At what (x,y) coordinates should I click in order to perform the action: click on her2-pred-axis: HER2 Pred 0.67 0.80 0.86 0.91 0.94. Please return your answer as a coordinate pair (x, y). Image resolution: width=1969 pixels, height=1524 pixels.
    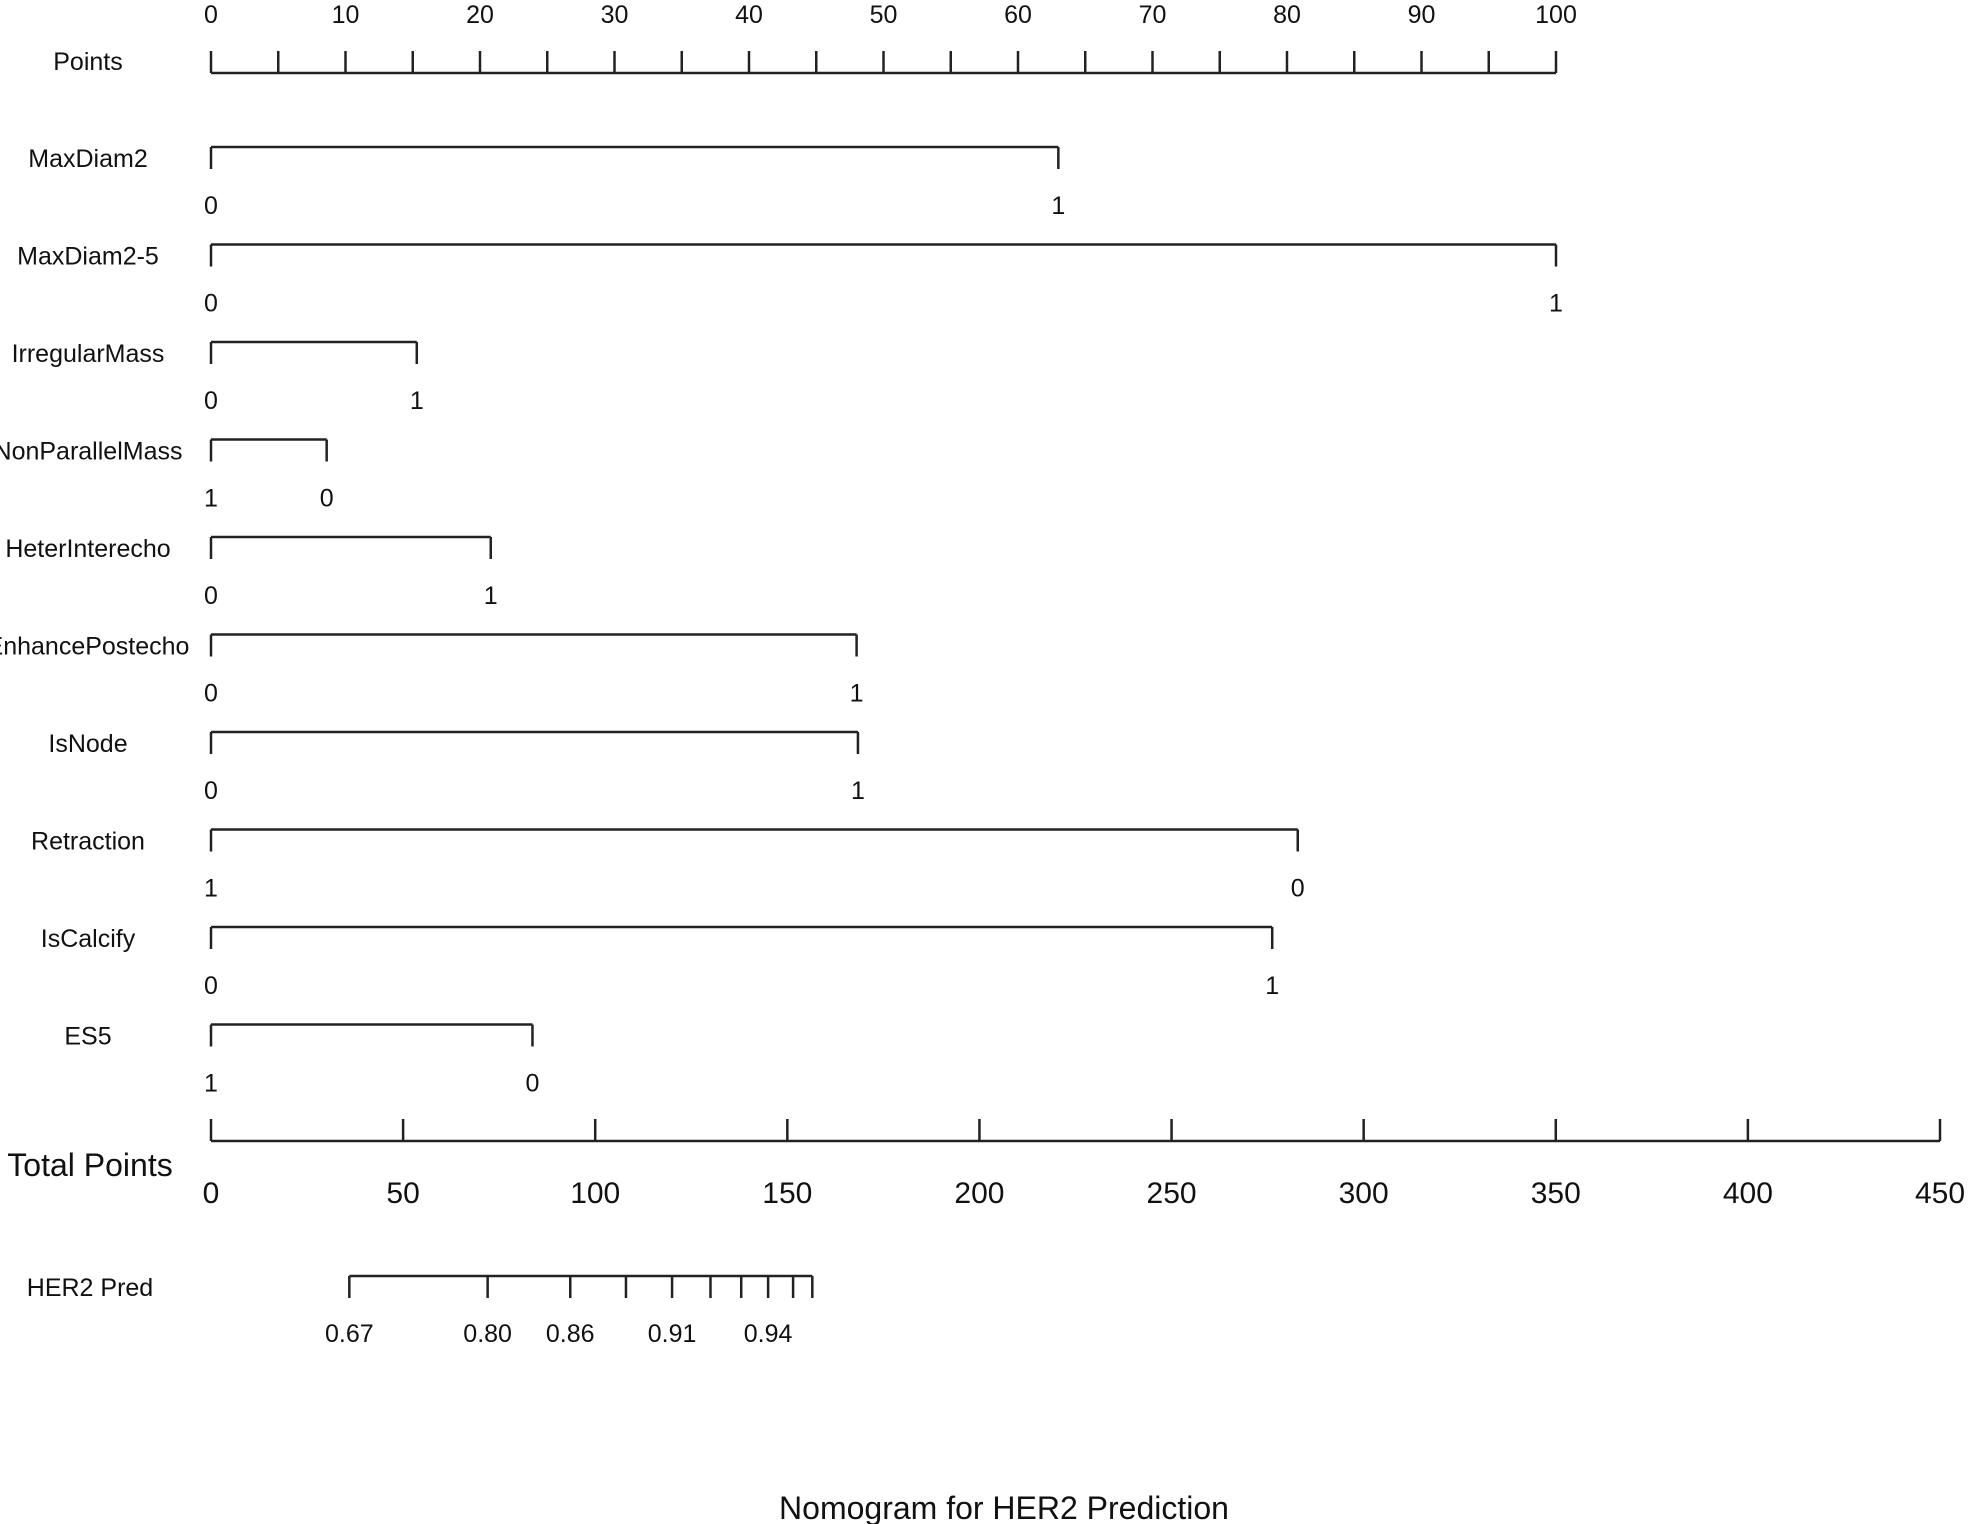
    Looking at the image, I should click on (420, 1311).